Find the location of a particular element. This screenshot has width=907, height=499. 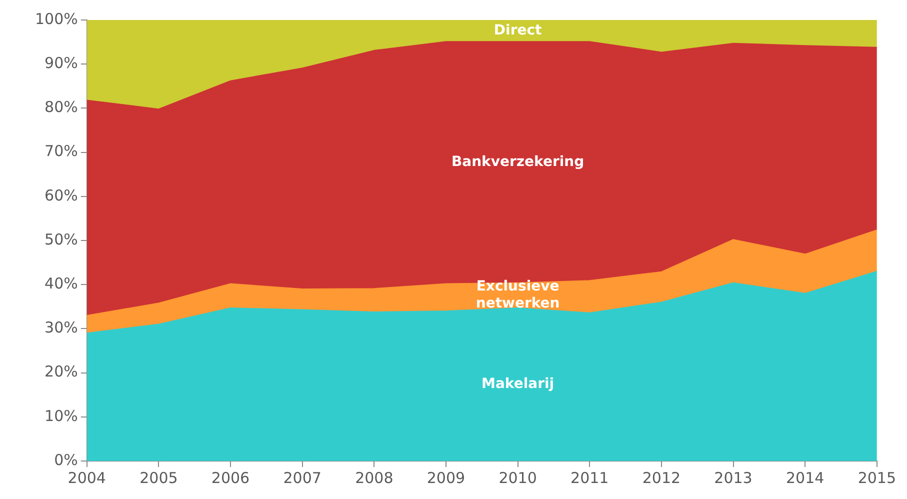

y-tick-label: 30% is located at coordinates (61, 327).